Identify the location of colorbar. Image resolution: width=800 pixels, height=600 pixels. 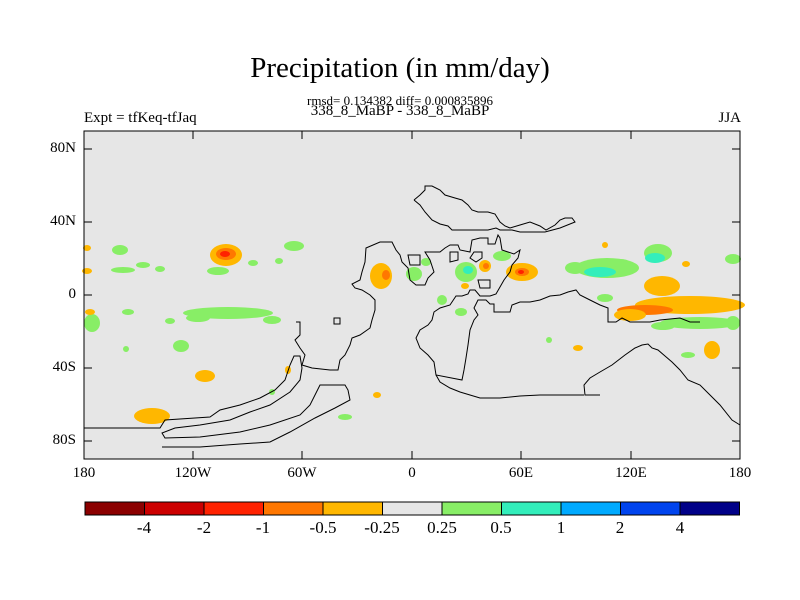
(412, 508).